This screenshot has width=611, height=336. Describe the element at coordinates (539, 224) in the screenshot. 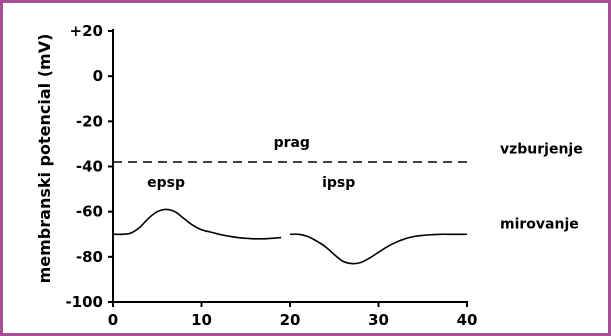

I see `side-label-mirovanje: mirovanje` at that location.